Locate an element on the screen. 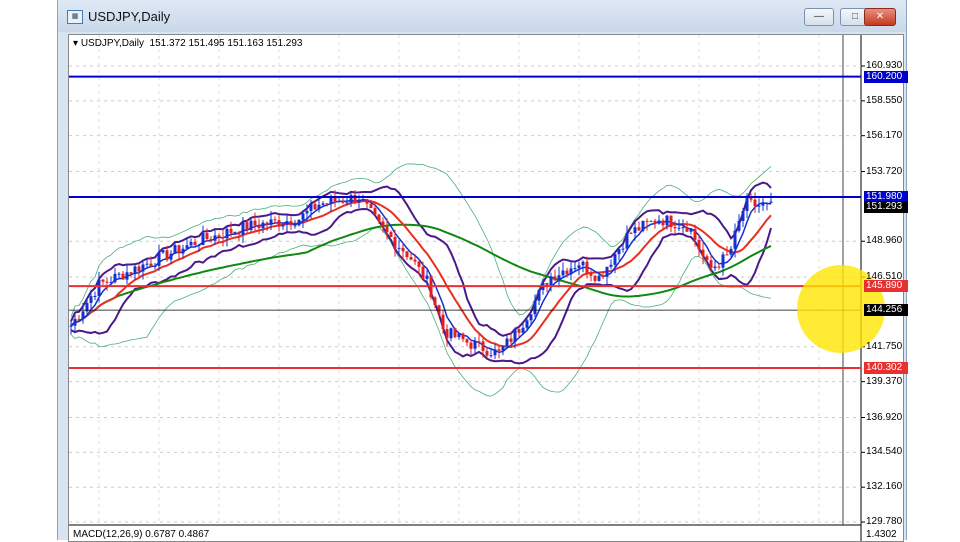 The image size is (960, 542). symbol-label: USDJPY,Daily is located at coordinates (112, 43).